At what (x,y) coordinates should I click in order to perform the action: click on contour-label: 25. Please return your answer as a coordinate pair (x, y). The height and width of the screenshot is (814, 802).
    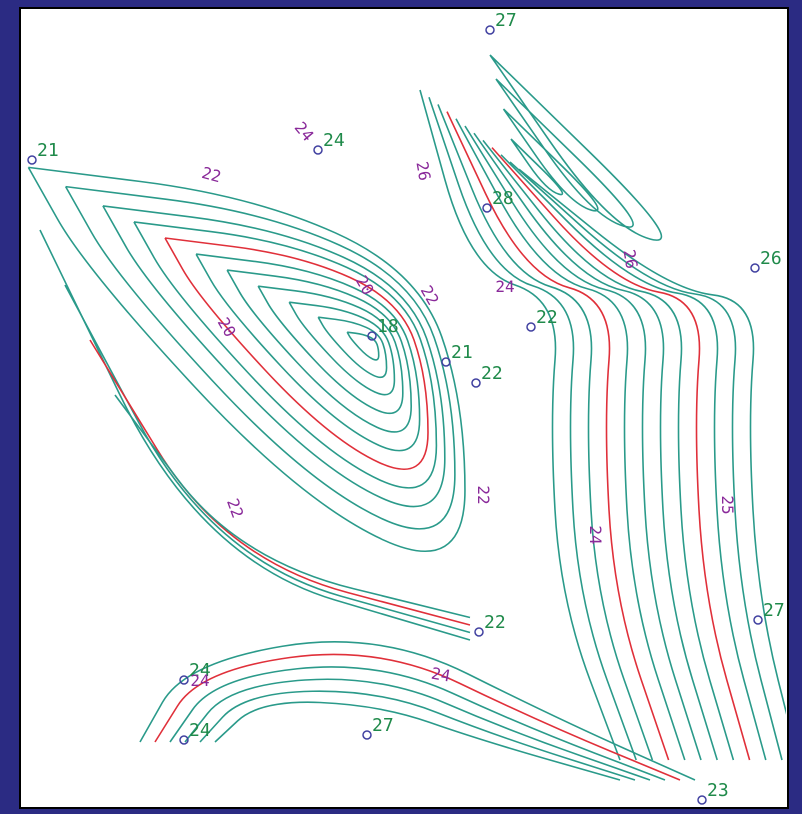
    Looking at the image, I should click on (727, 504).